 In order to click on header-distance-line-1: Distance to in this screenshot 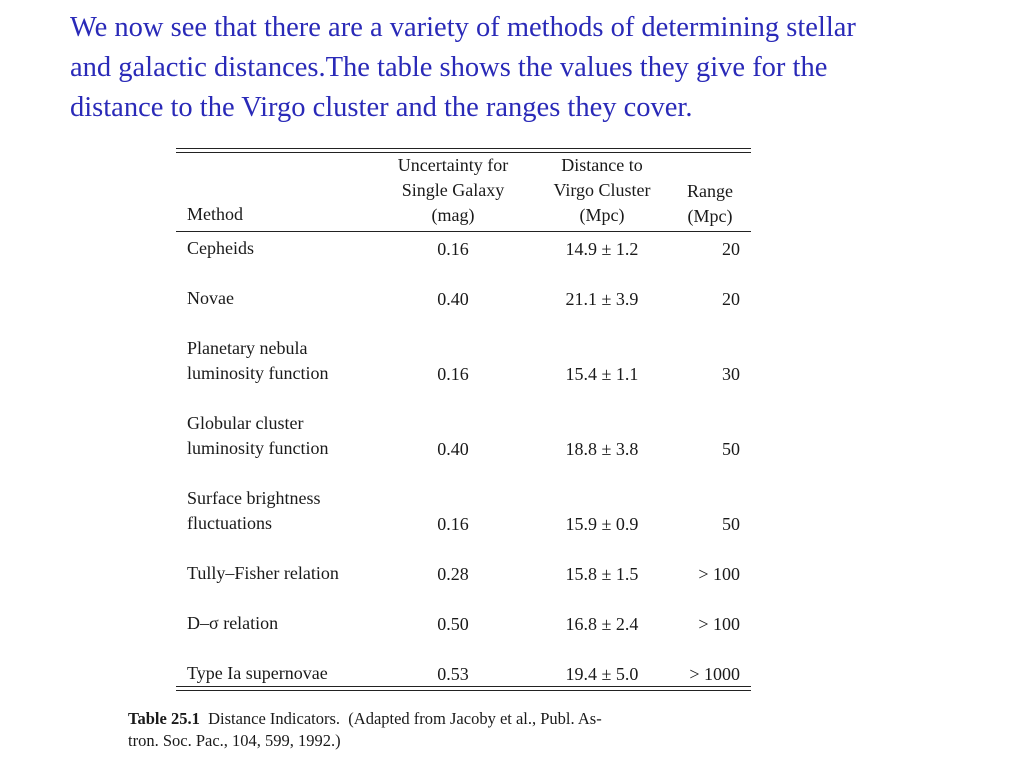, I will do `click(602, 165)`.